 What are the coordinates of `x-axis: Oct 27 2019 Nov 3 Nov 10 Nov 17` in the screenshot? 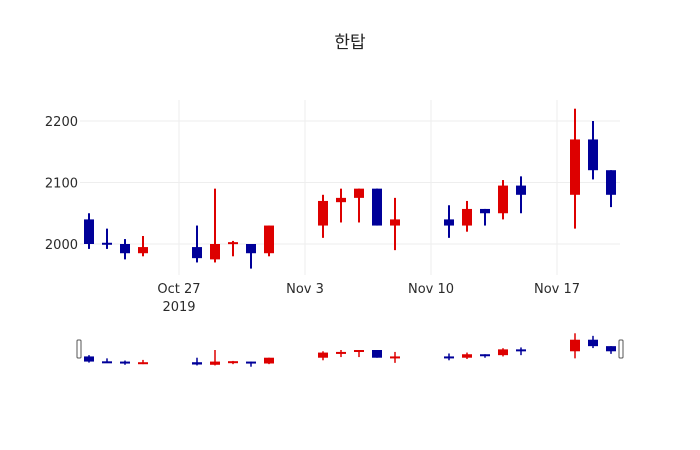 It's located at (368, 298).